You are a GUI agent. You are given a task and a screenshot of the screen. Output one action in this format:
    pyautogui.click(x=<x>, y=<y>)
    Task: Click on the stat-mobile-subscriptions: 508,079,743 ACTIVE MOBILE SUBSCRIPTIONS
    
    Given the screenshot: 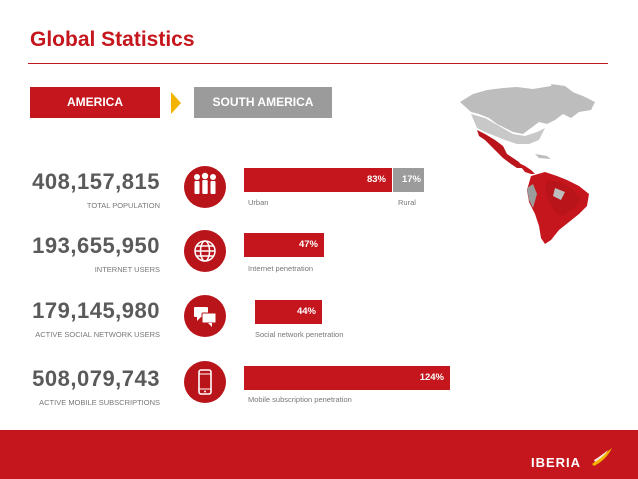 What is the action you would take?
    pyautogui.click(x=90, y=386)
    